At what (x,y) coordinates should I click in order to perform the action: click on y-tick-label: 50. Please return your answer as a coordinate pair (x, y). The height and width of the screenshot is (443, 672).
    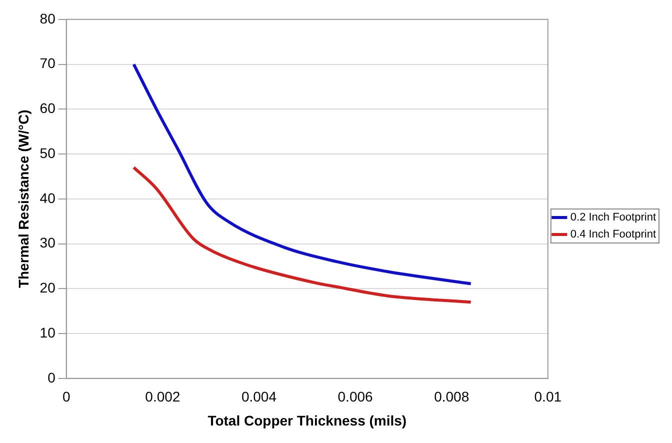
    Looking at the image, I should click on (48, 152).